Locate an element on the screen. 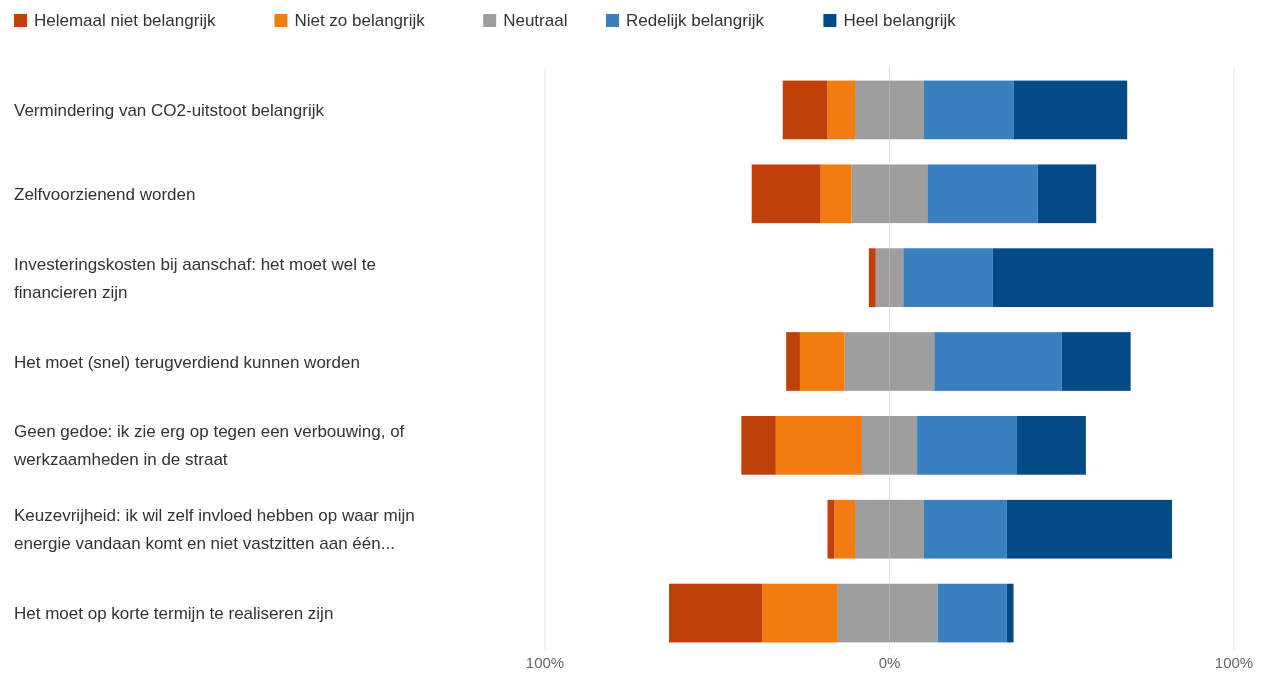 The image size is (1273, 673). x-tick-label: 0% is located at coordinates (889, 662).